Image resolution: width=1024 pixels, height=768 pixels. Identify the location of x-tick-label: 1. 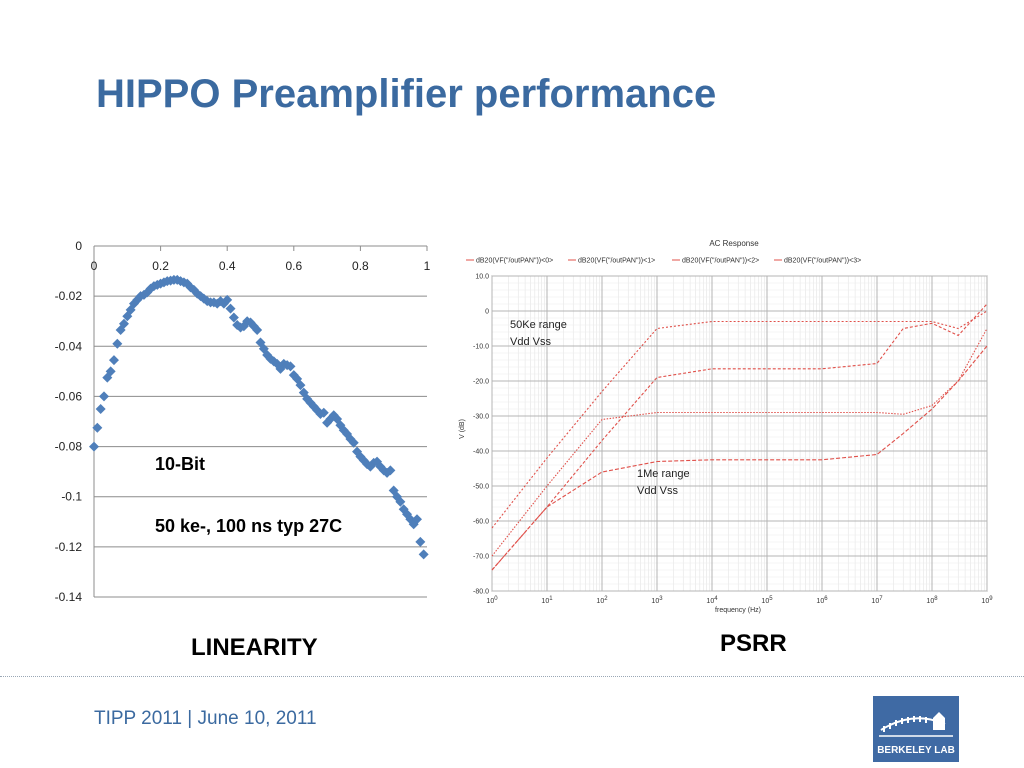
(427, 266).